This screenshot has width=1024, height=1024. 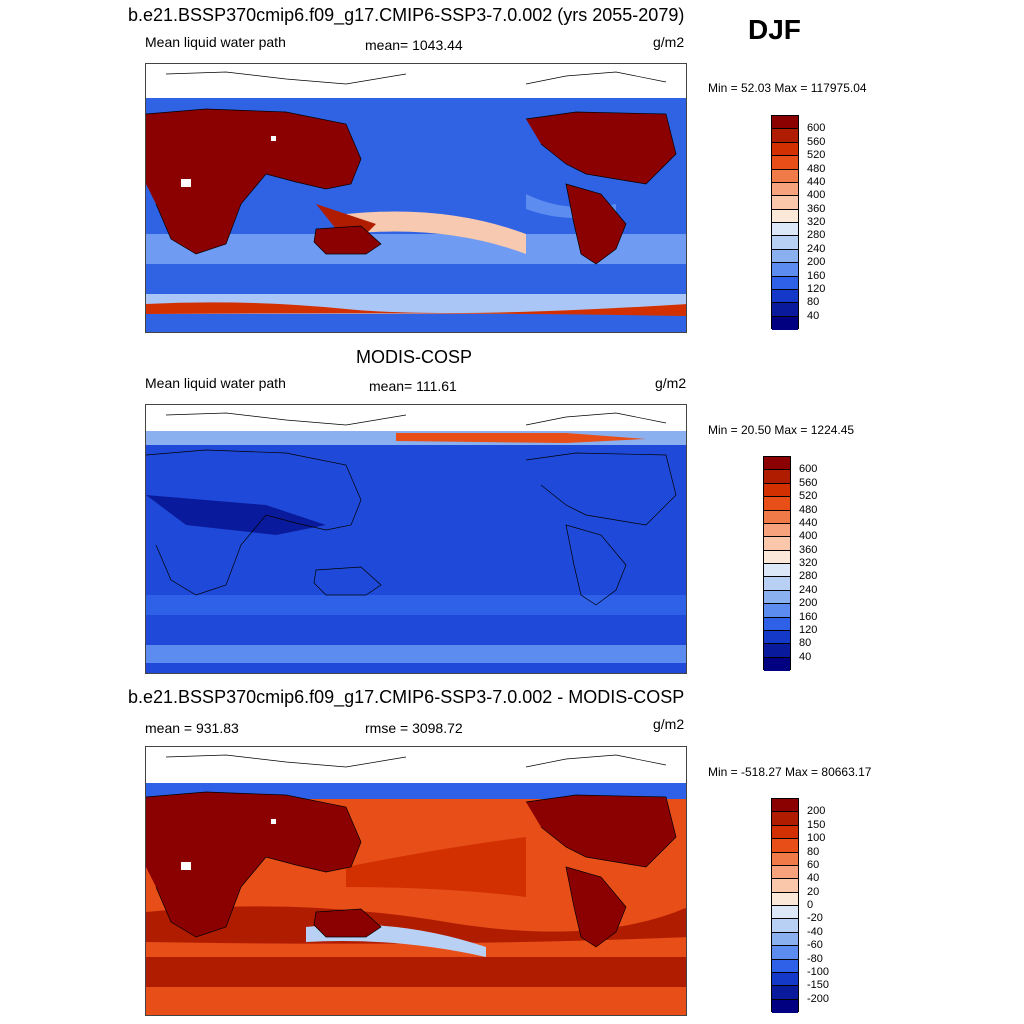 I want to click on panel3-map, so click(x=416, y=881).